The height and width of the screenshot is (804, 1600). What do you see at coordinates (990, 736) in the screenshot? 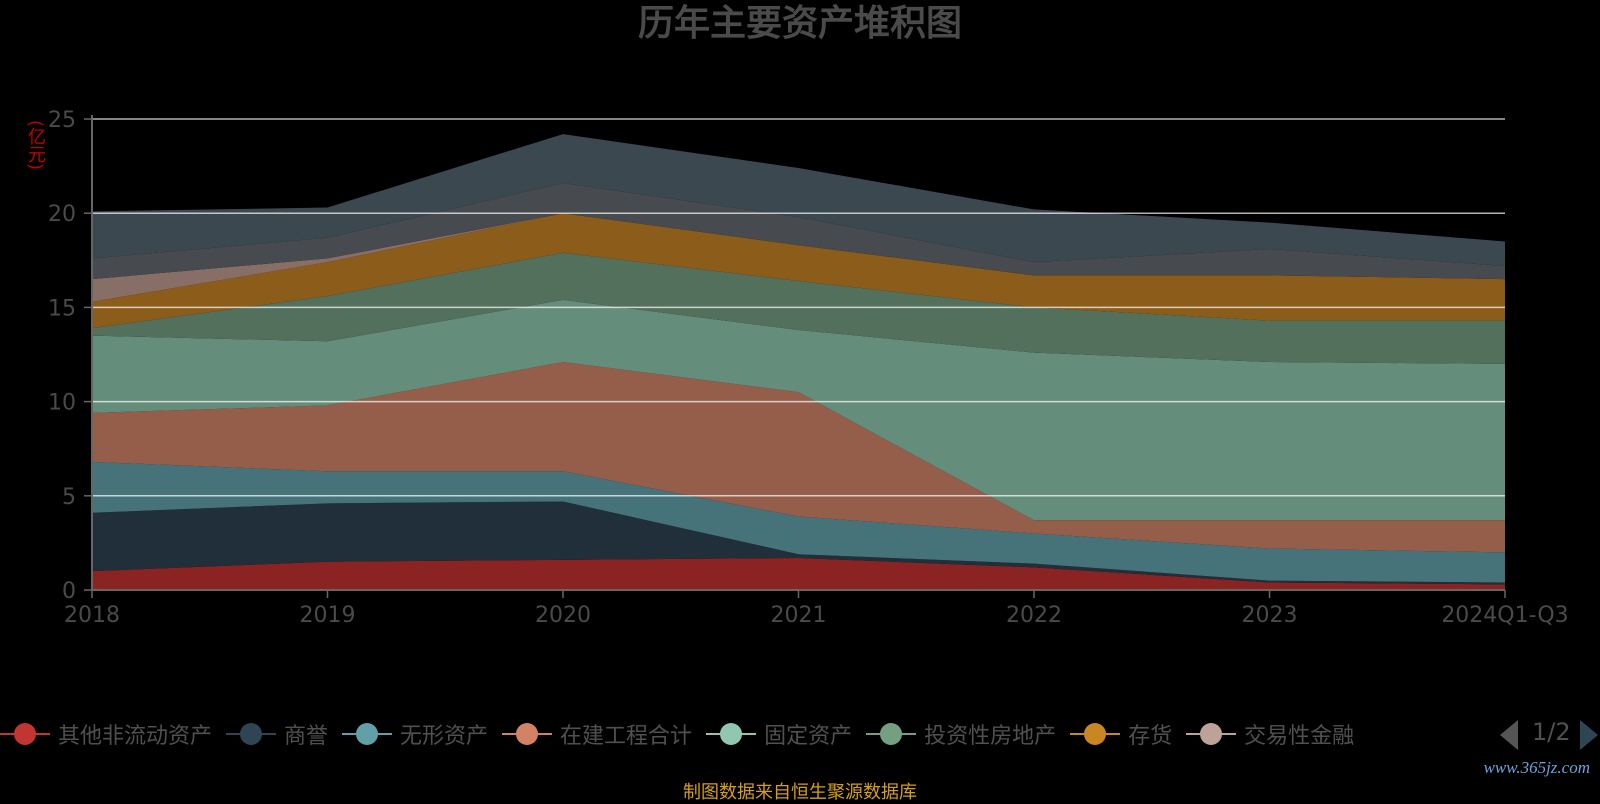
I see `legend-label: 投资性房地产` at bounding box center [990, 736].